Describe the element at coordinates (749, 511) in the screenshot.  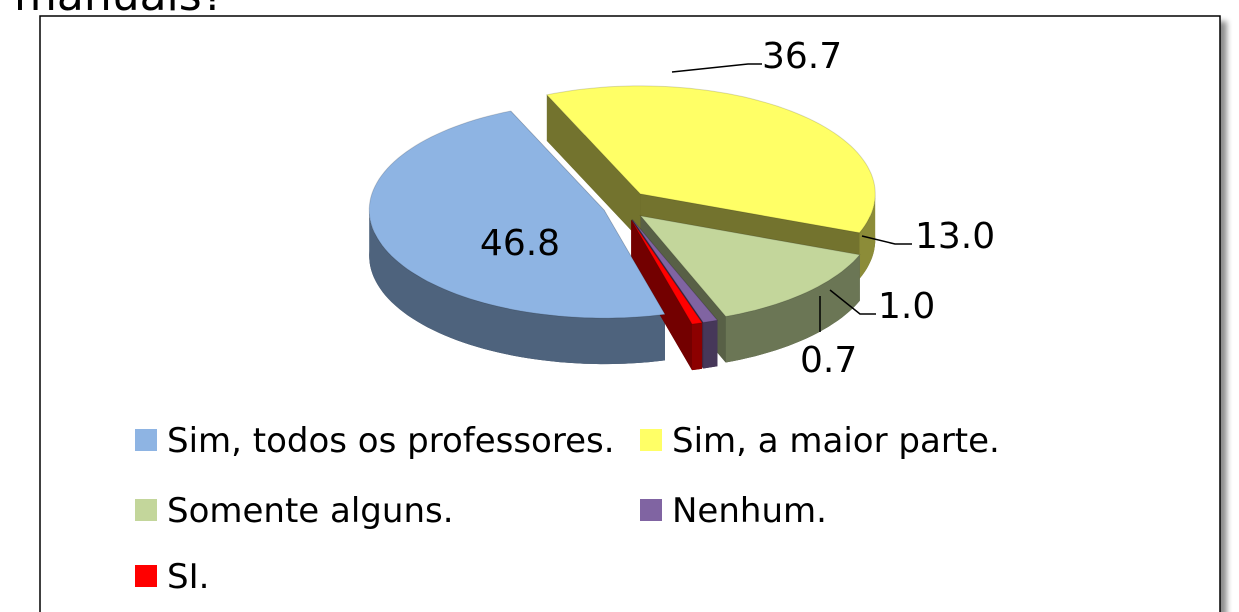
I see `legend-label: Nenhum.` at that location.